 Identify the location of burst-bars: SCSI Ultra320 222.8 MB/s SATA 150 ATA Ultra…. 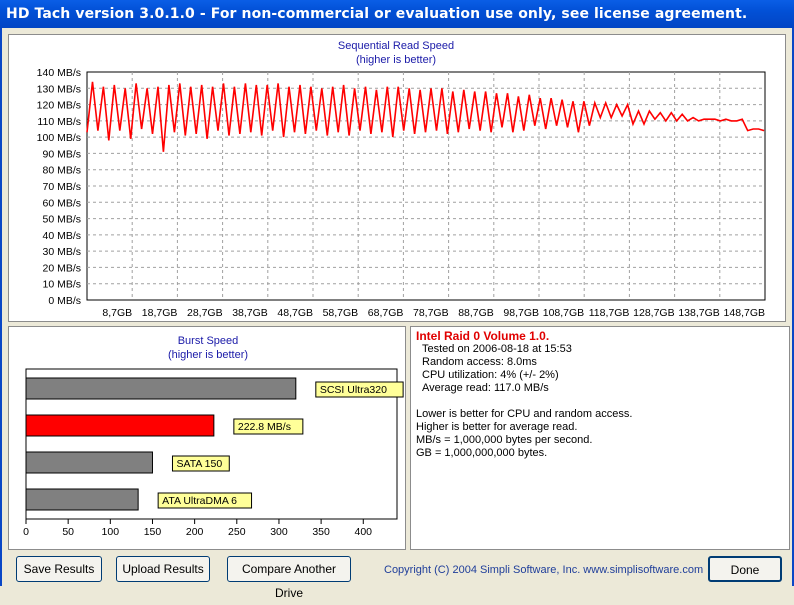
(214, 444).